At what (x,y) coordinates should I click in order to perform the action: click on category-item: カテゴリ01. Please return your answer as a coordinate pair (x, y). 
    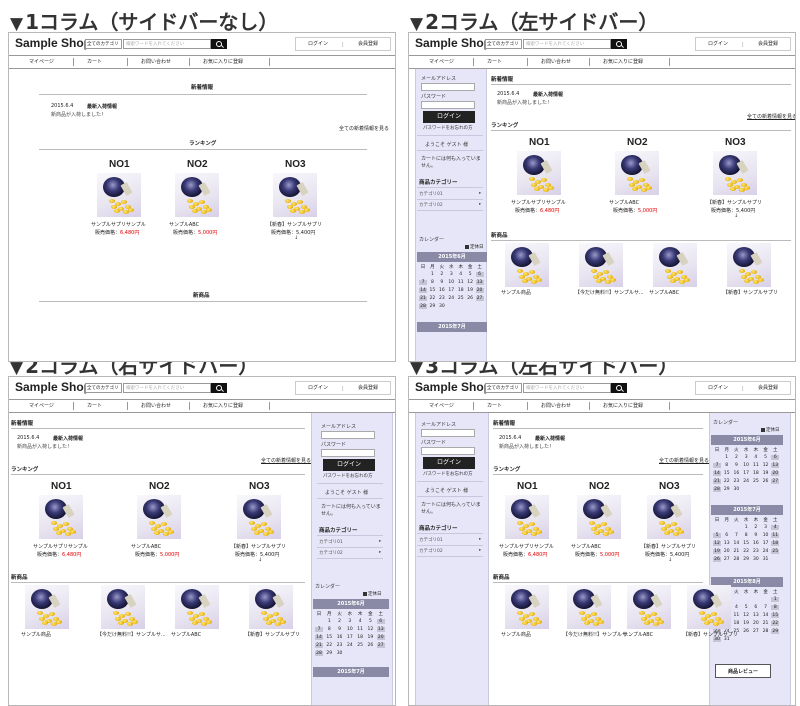
    Looking at the image, I should click on (431, 540).